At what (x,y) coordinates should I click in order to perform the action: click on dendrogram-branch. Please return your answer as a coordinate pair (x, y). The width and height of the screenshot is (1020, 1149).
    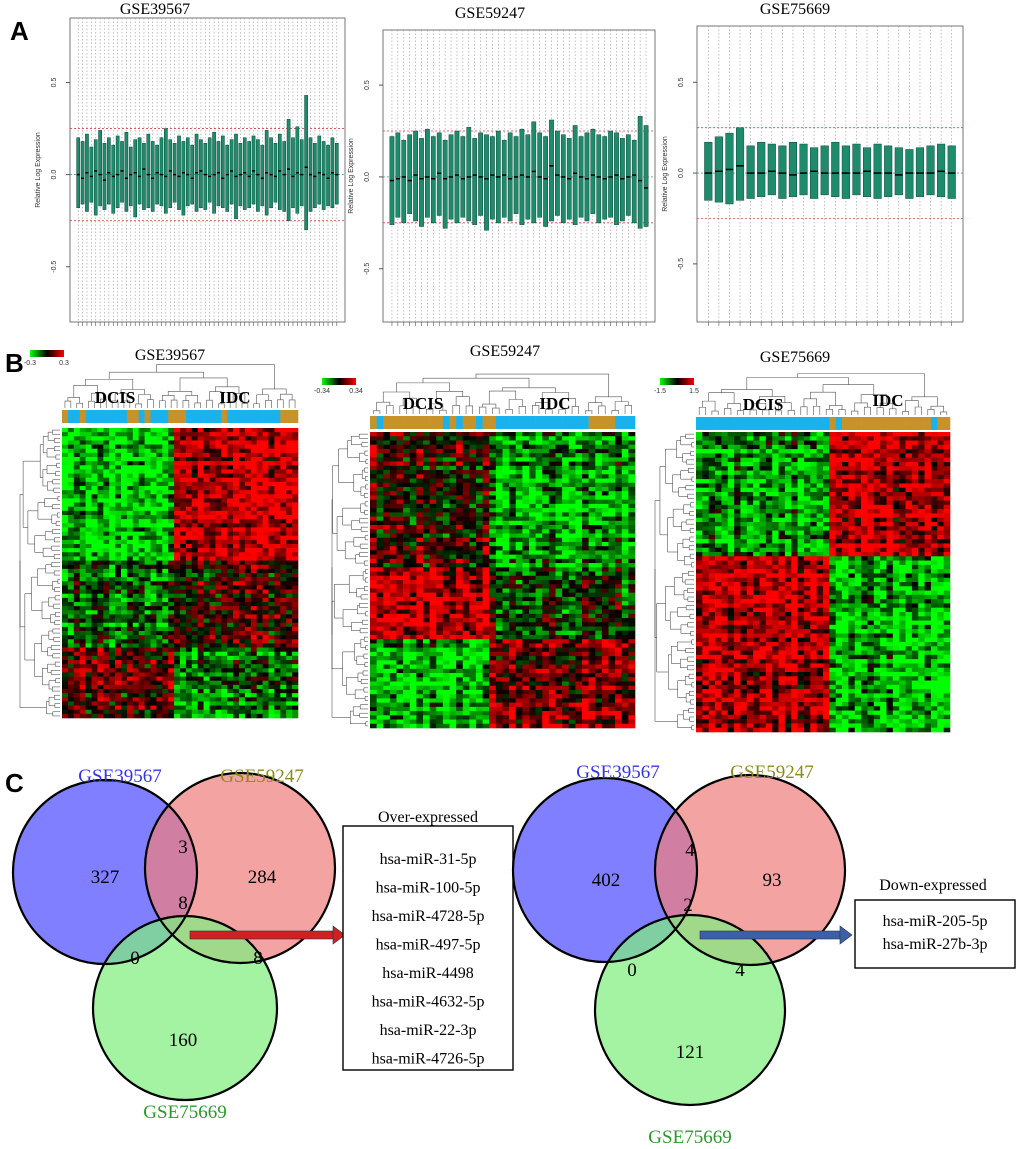
    Looking at the image, I should click on (615, 412).